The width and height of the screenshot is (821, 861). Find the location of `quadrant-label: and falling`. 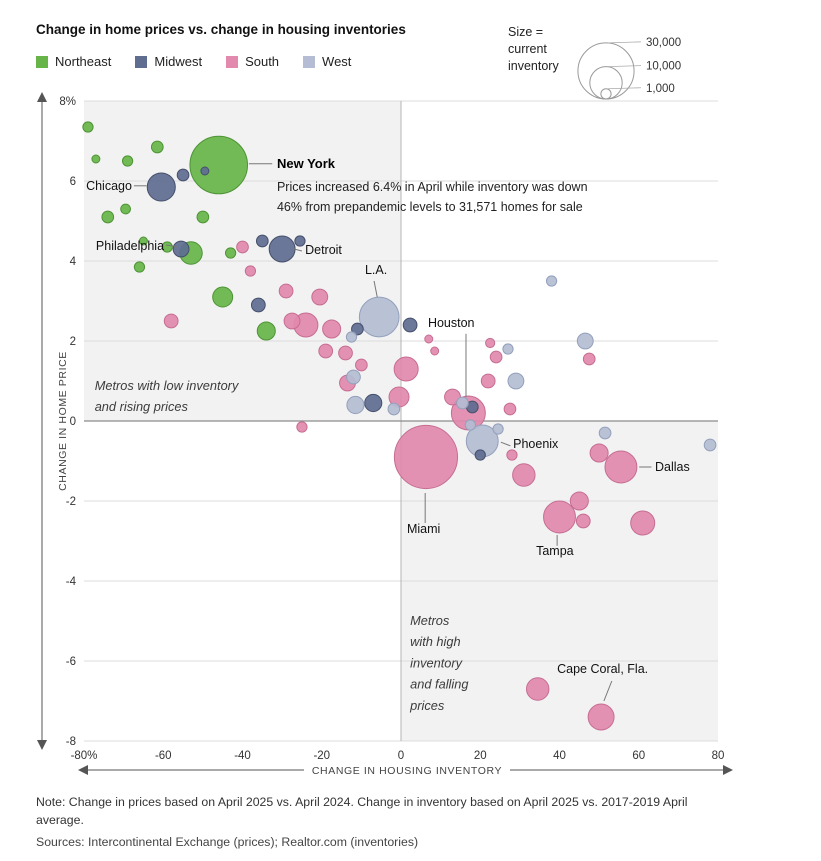

quadrant-label: and falling is located at coordinates (439, 684).